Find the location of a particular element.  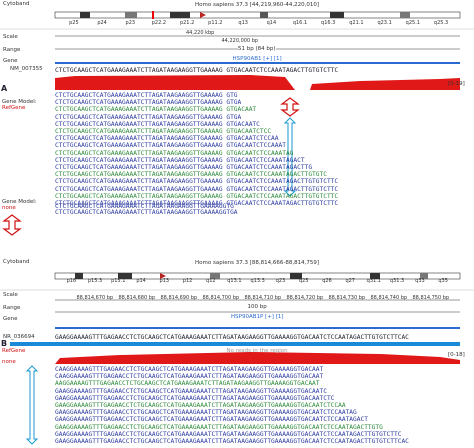

scale-tick-label: 88,814,750 bp is located at coordinates (431, 298).